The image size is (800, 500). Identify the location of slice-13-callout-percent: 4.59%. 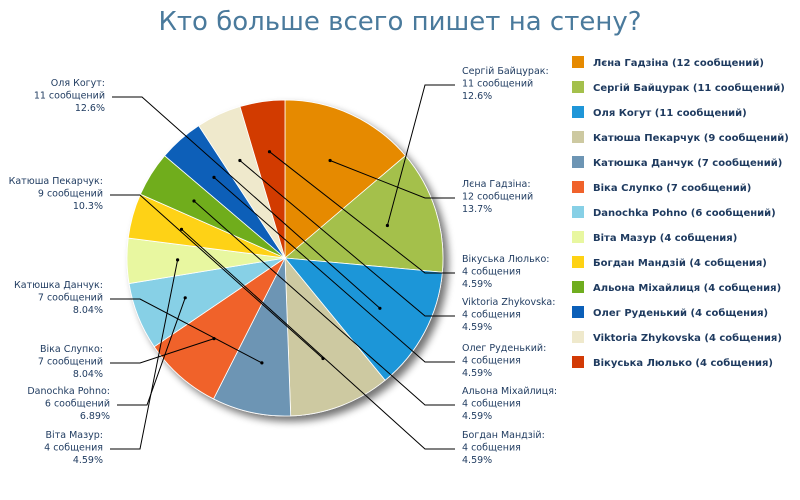
(477, 284).